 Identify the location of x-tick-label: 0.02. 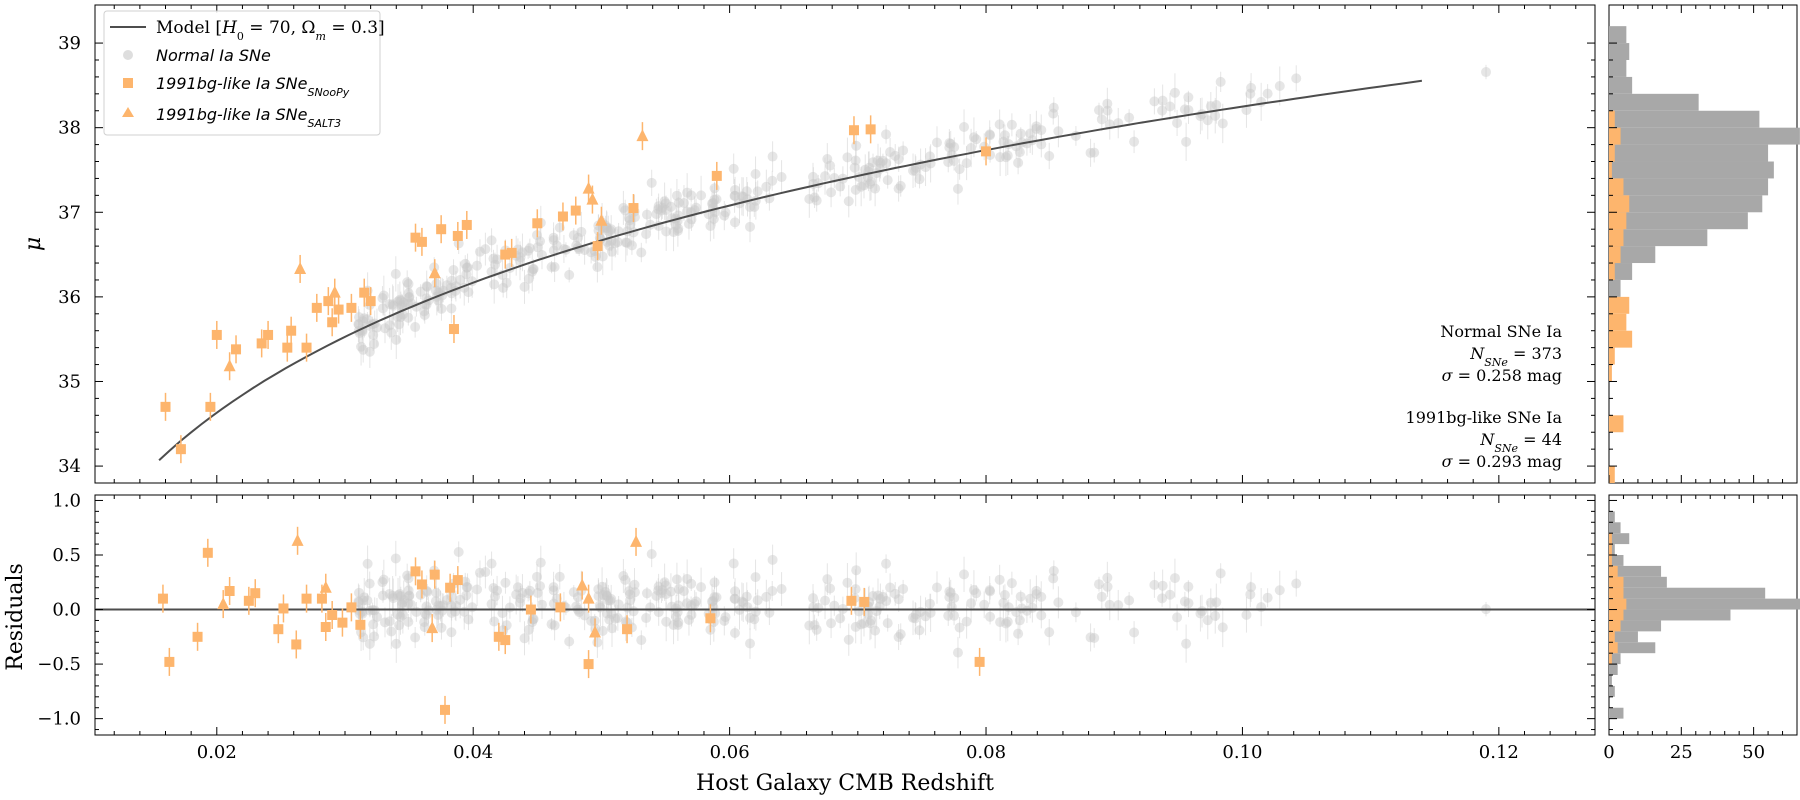
(217, 752).